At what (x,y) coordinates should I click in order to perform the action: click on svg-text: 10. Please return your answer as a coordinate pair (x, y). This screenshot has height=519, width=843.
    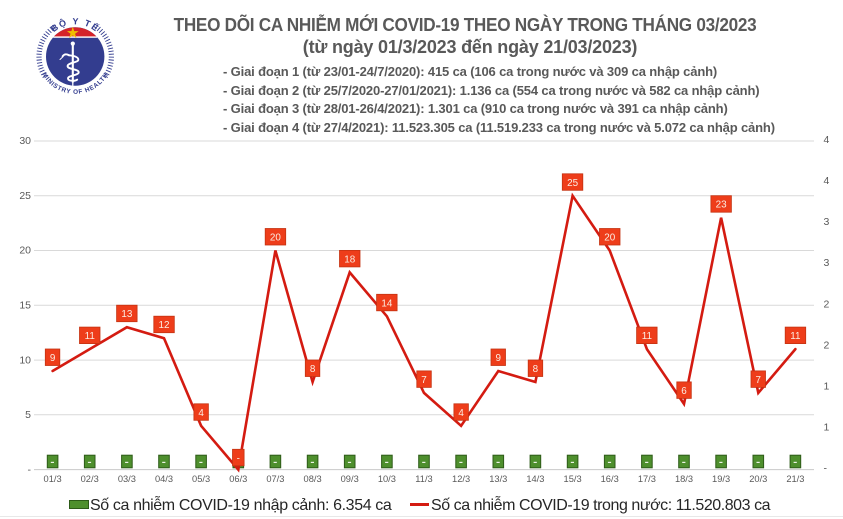
    Looking at the image, I should click on (25, 360).